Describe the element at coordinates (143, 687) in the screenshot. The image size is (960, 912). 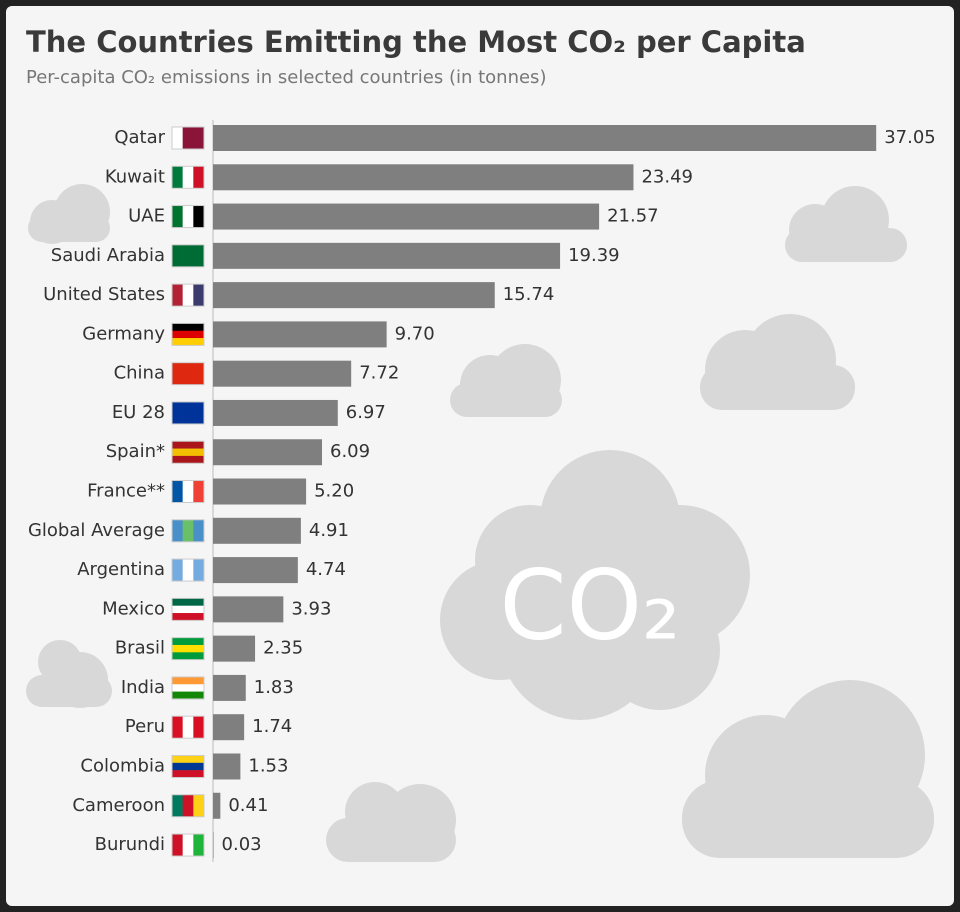
I see `category-label: India` at that location.